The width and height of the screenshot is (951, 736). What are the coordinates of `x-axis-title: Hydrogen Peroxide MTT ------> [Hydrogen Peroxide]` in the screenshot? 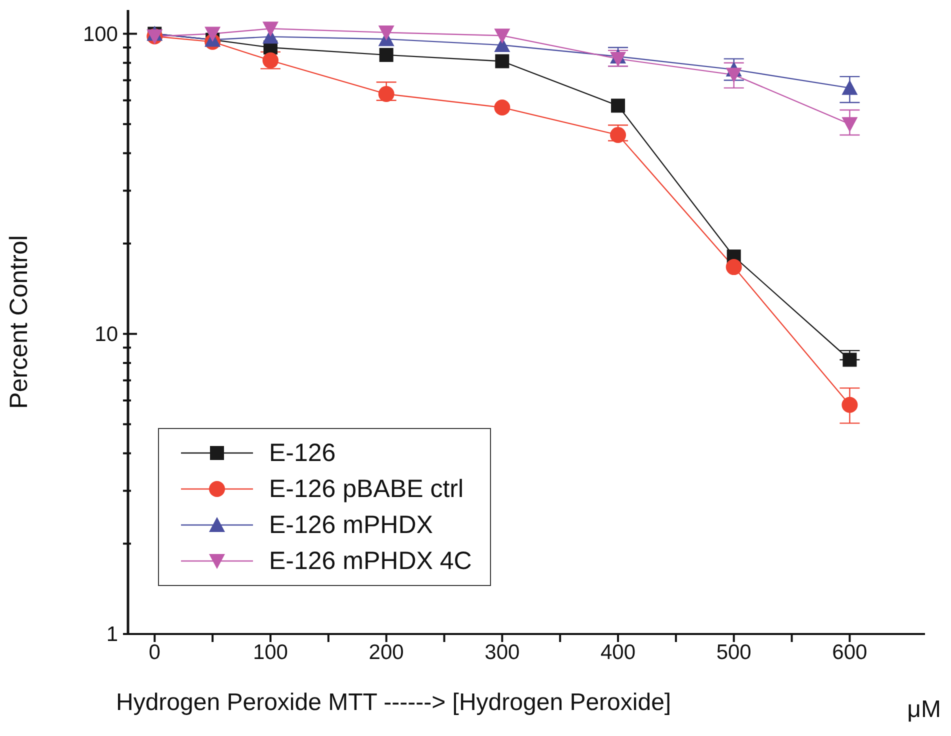 It's located at (394, 702).